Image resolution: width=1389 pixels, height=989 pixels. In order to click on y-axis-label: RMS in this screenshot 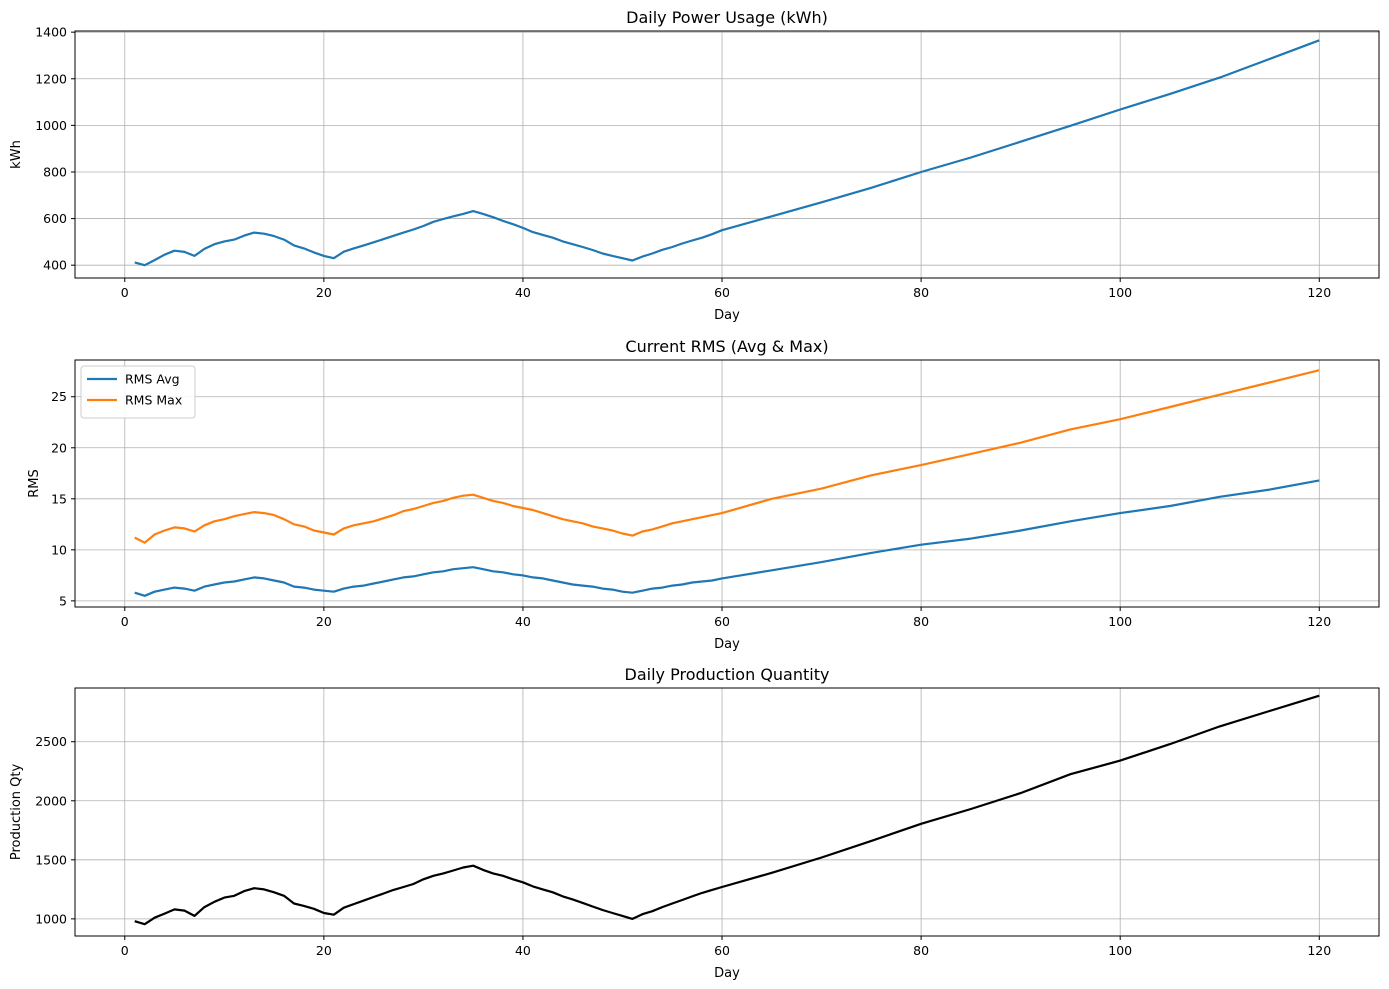, I will do `click(34, 483)`.